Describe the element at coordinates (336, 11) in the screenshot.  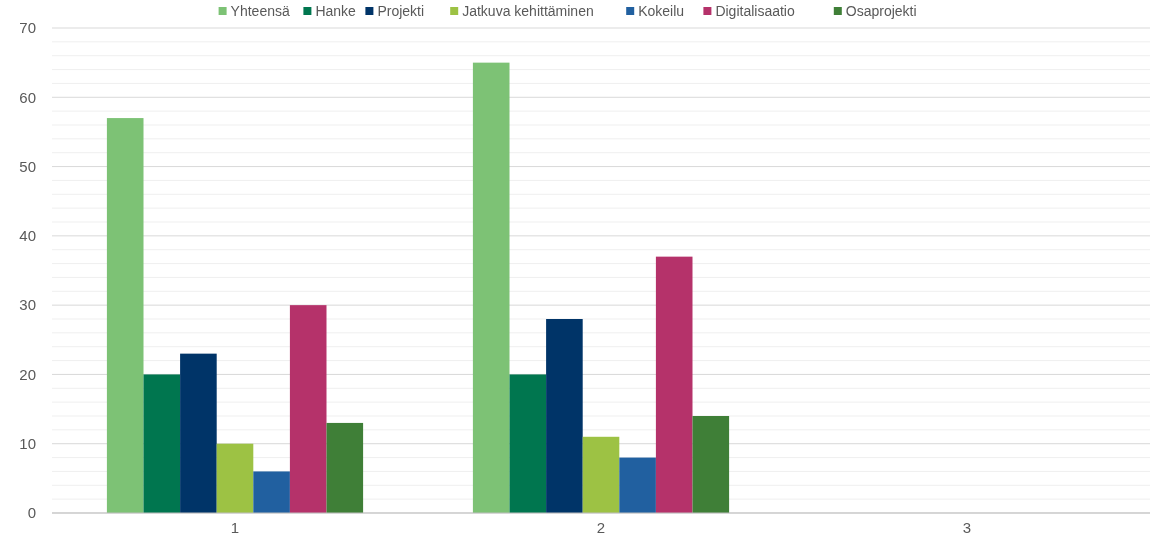
I see `legend-label: Hanke` at that location.